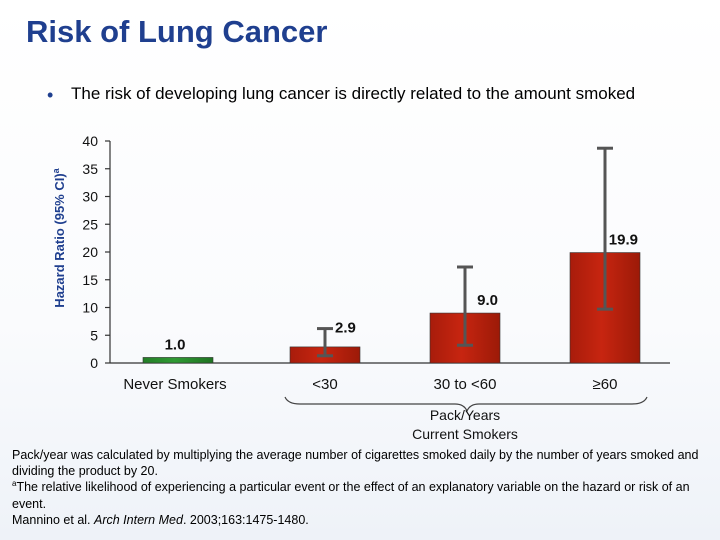 The width and height of the screenshot is (720, 540). Describe the element at coordinates (90, 197) in the screenshot. I see `y-tick-label: 30` at that location.